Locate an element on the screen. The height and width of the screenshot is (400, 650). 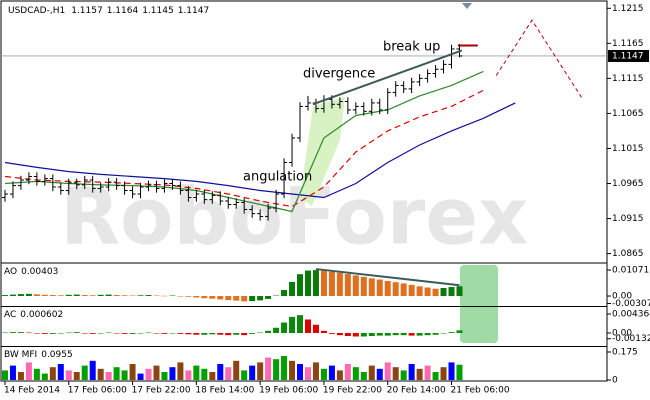
indicator-value: 0.00403 is located at coordinates (39, 272).